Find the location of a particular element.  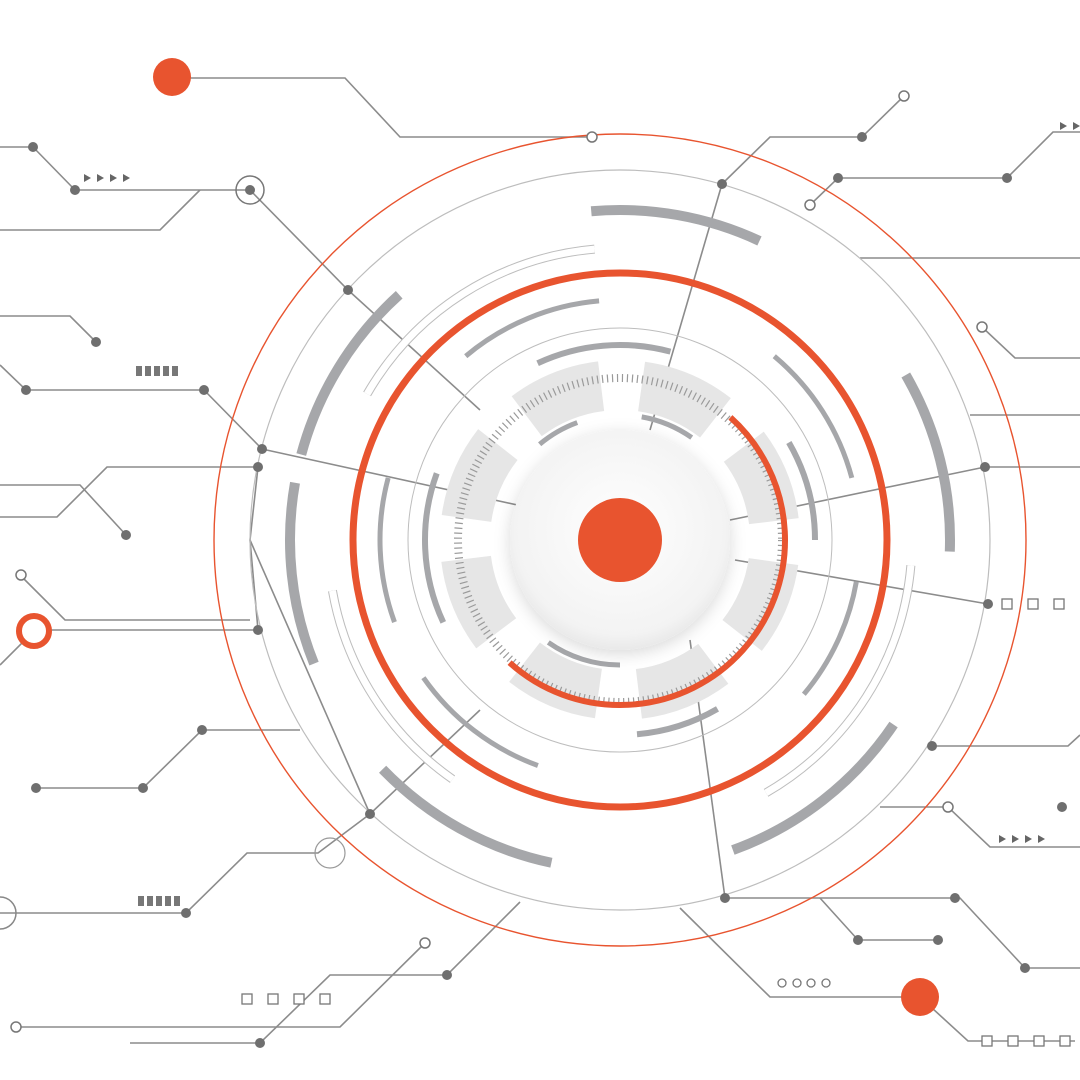

target-center-icon is located at coordinates (620, 540).